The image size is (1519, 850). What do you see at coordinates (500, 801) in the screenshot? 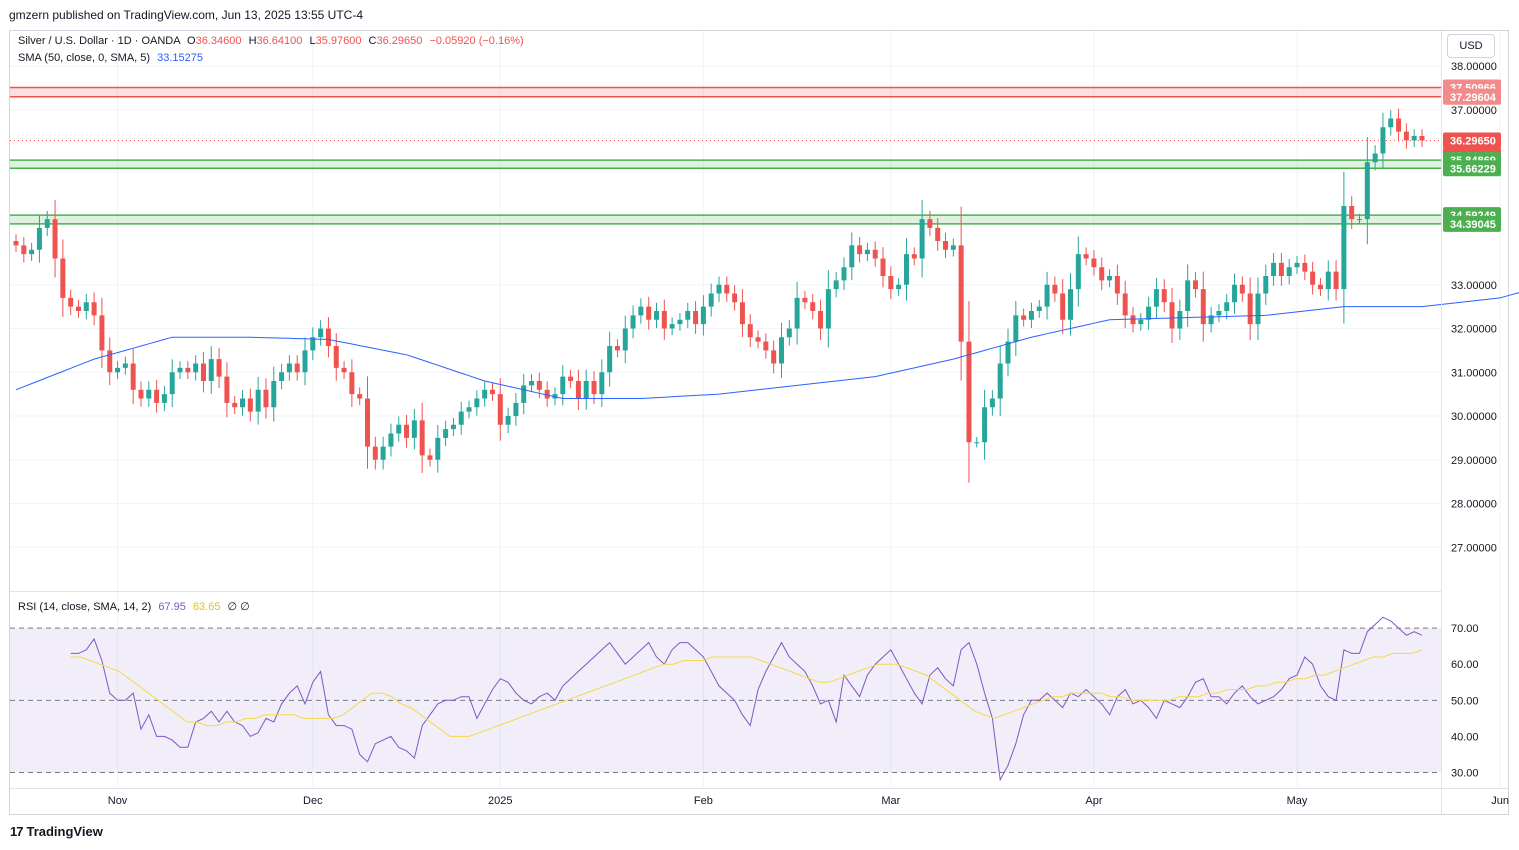
I see `time-axis-label: 2025` at bounding box center [500, 801].